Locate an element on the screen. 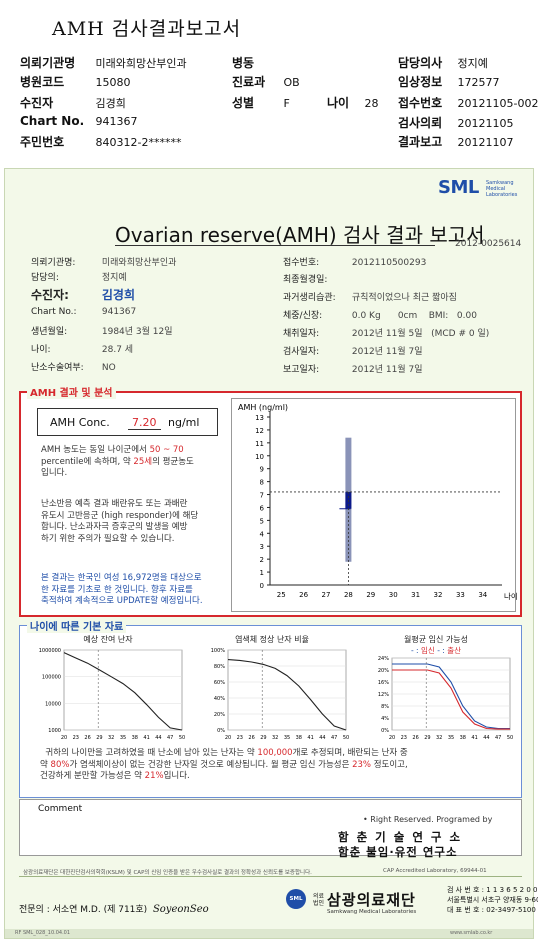 This screenshot has height=942, width=538. field-label: 나이 is located at coordinates (338, 103).